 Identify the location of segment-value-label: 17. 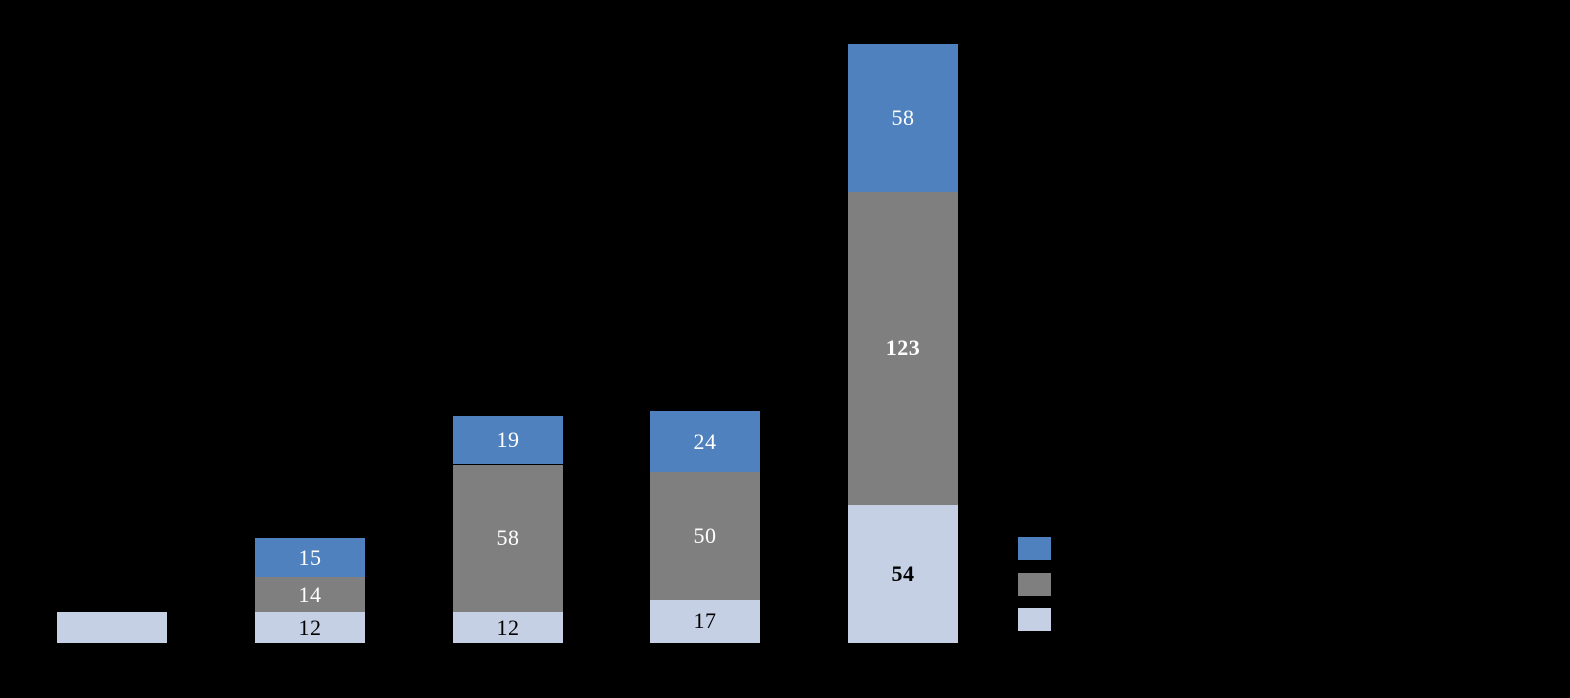
(705, 621).